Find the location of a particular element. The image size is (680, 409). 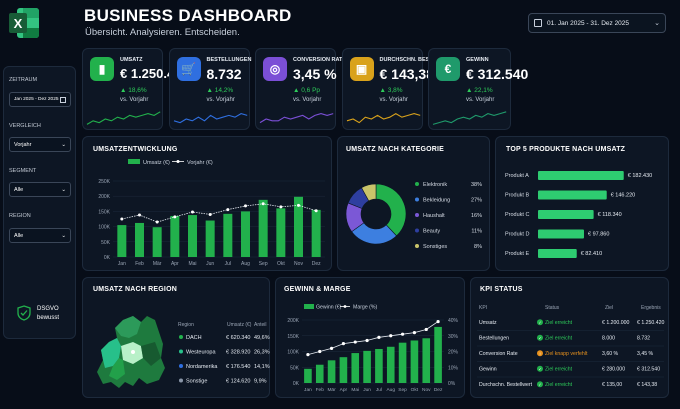

kategorie-name: Elektronik is located at coordinates (435, 185).